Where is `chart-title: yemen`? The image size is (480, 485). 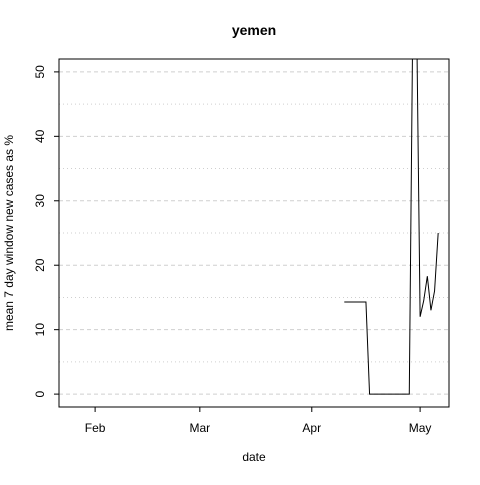
chart-title: yemen is located at coordinates (254, 30).